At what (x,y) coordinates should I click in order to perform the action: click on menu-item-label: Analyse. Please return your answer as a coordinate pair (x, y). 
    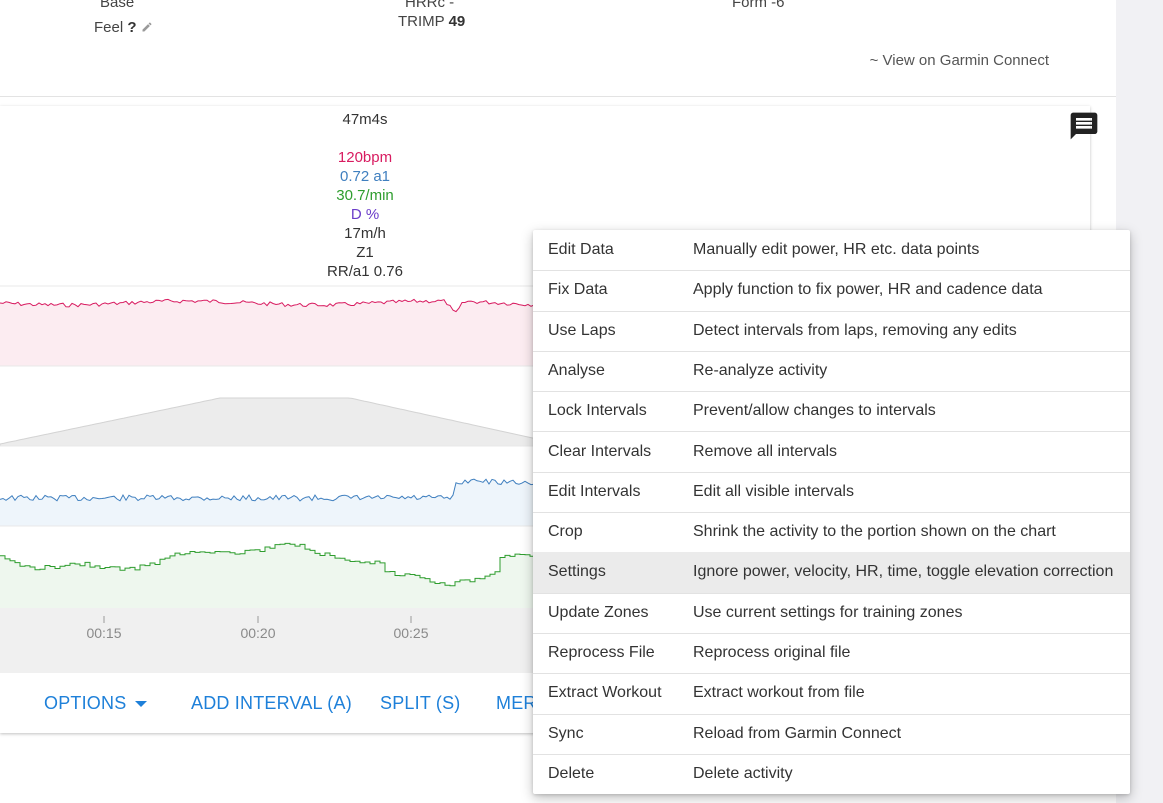
    Looking at the image, I should click on (576, 370).